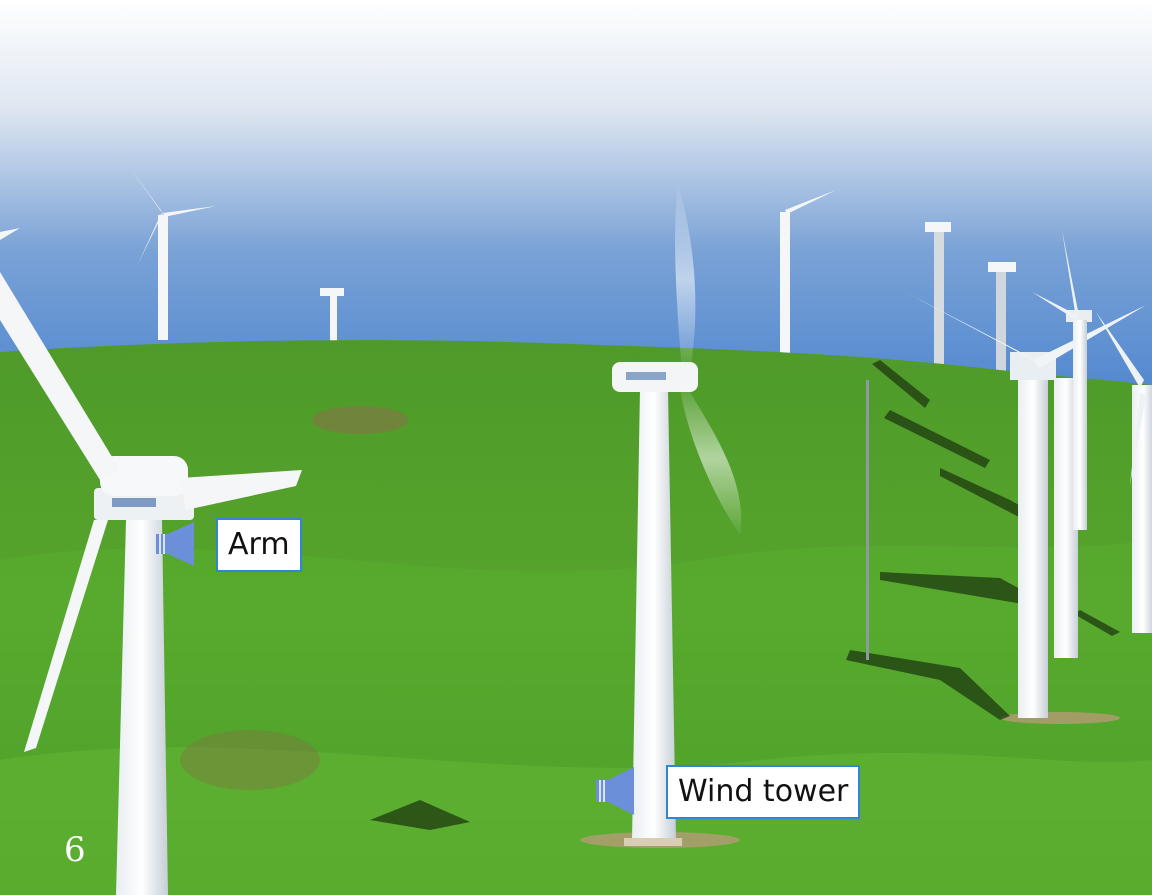 The image size is (1152, 895). What do you see at coordinates (259, 545) in the screenshot?
I see `arm-label: Arm` at bounding box center [259, 545].